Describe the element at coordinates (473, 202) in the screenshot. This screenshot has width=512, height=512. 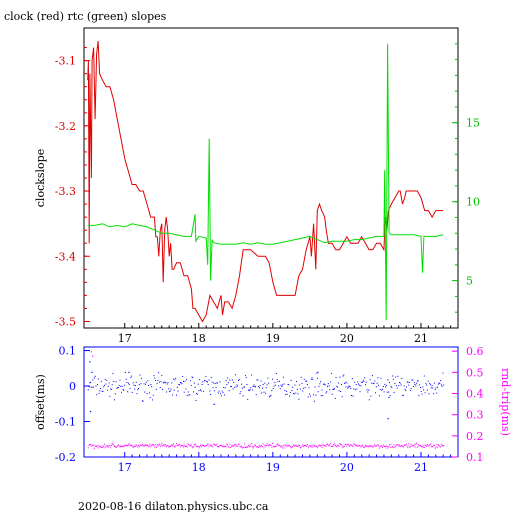
I see `y2-tick-label: 10` at that location.